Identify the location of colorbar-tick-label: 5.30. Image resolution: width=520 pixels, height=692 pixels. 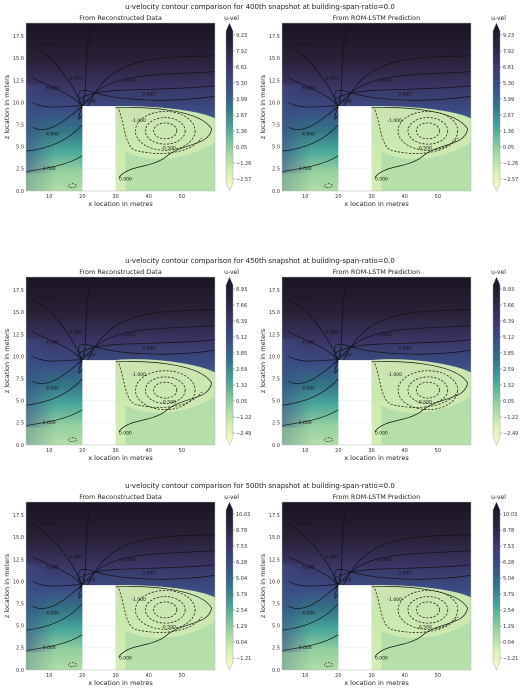
(241, 84).